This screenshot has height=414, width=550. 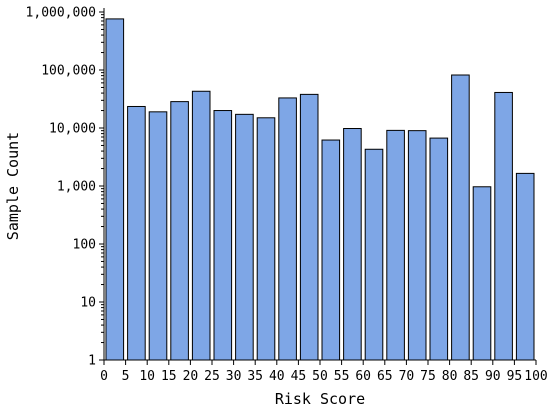 What do you see at coordinates (277, 376) in the screenshot?
I see `x-tick-label-8: 40` at bounding box center [277, 376].